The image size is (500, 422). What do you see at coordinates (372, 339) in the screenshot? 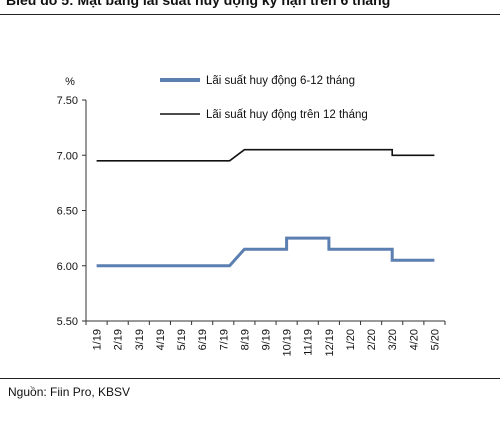
I see `x-tick-label: 2/20` at bounding box center [372, 339].